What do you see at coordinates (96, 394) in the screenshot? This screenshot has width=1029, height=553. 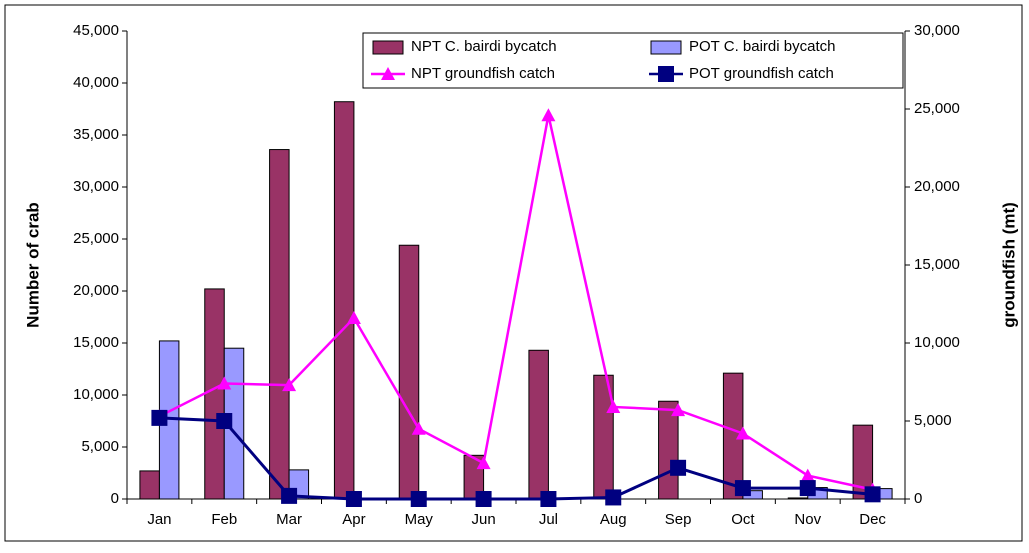 I see `y-tick-label: 10,000` at bounding box center [96, 394].